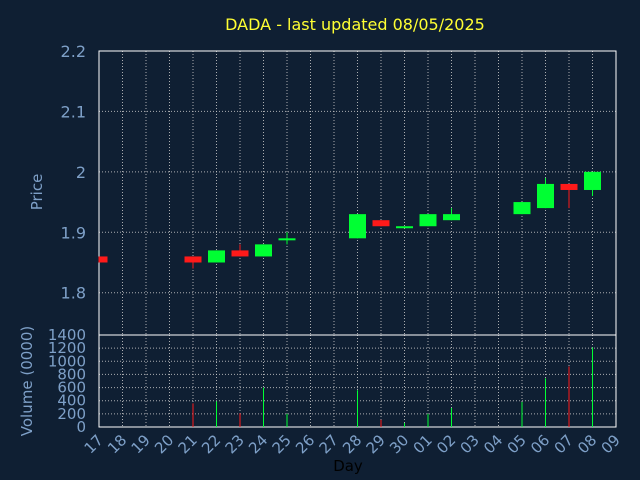 The width and height of the screenshot is (640, 480). Describe the element at coordinates (73, 172) in the screenshot. I see `price-y-ticks: 2.2 2.1 2 1.9 1.8` at that location.